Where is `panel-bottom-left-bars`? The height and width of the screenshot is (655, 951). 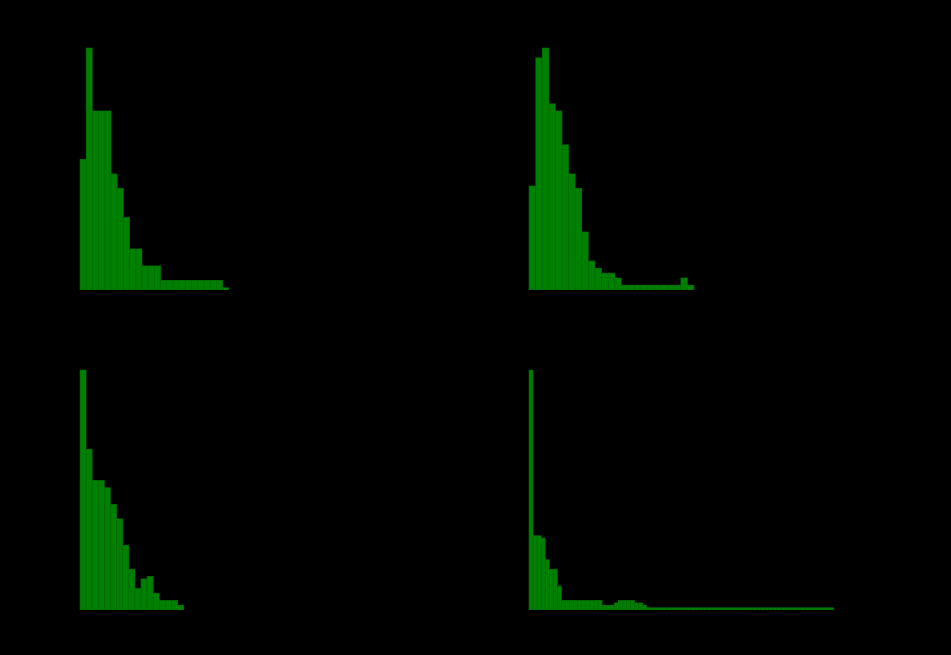
panel-bottom-left-bars is located at coordinates (132, 490).